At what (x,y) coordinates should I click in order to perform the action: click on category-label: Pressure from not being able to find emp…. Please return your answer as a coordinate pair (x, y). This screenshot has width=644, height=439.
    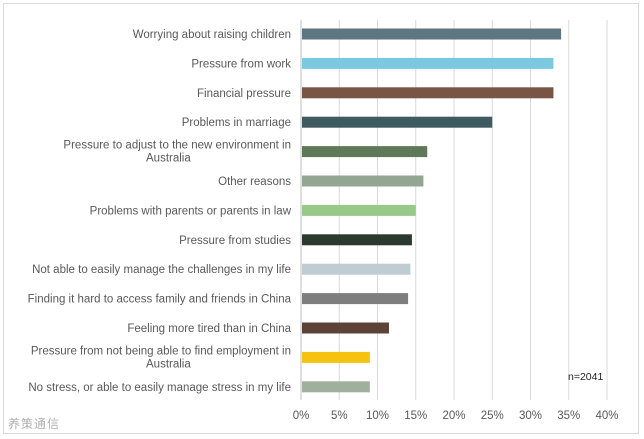
    Looking at the image, I should click on (161, 357).